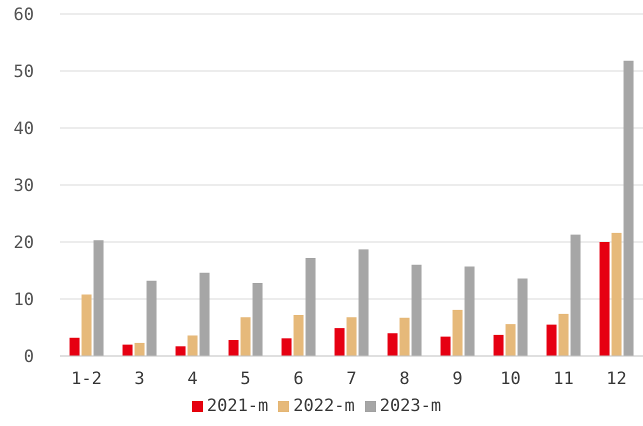 The width and height of the screenshot is (643, 426). Describe the element at coordinates (24, 129) in the screenshot. I see `y-tick-label: 40` at that location.